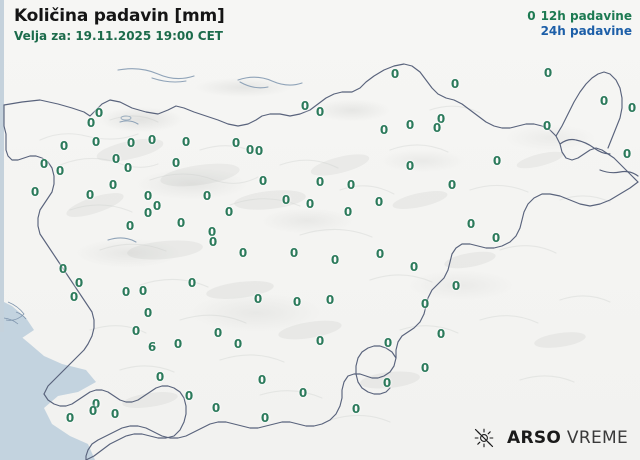  I want to click on legend-item-24h: 24h padavine, so click(579, 31).